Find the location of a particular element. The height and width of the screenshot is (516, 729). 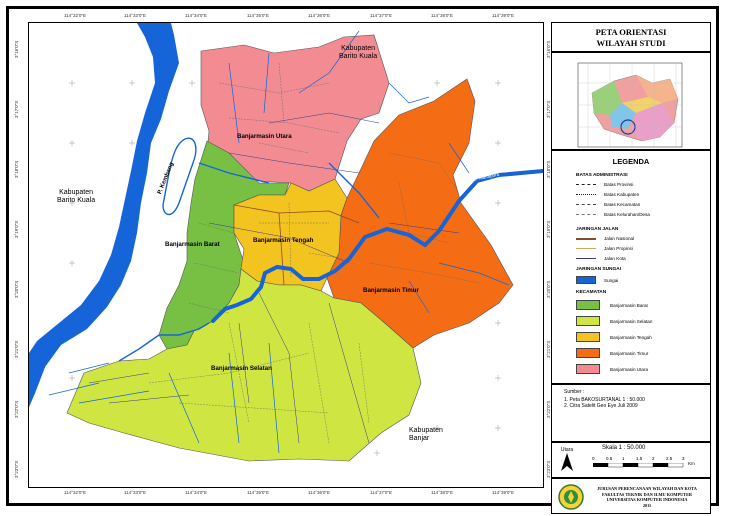

lat-label: 3°19'0"S is located at coordinates (16, 229).